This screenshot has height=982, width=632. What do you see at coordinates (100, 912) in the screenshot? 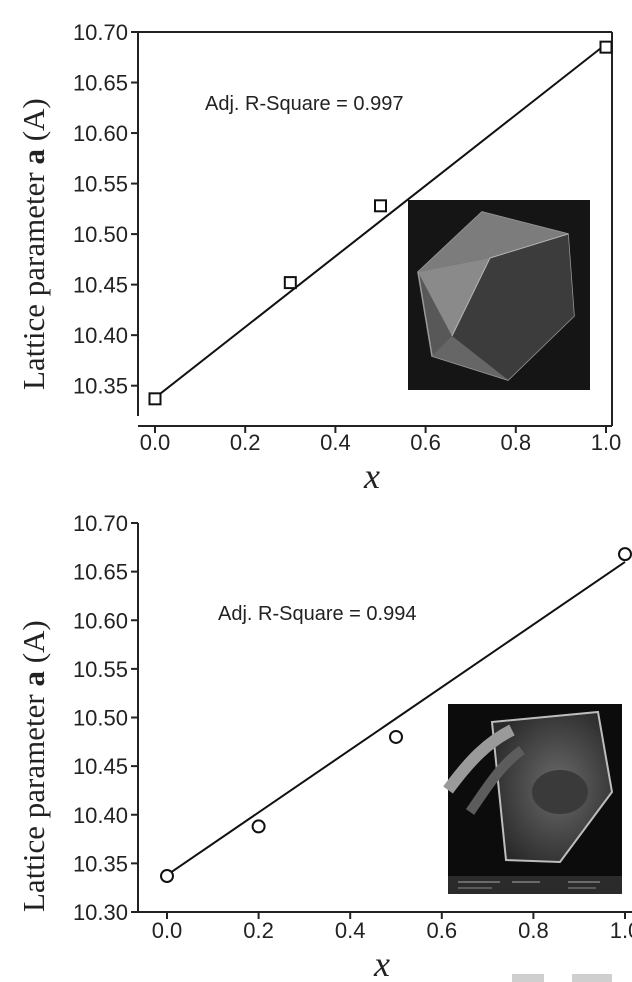
I see `y-tick-label: 10.30` at bounding box center [100, 912].